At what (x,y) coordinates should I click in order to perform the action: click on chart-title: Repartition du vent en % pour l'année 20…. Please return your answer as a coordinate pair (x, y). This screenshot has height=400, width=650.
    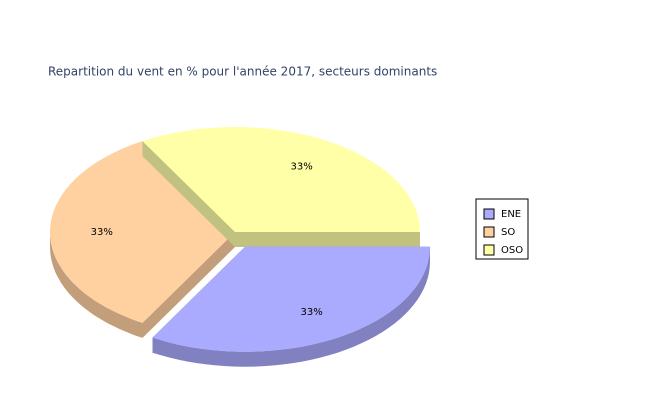
    Looking at the image, I should click on (242, 72).